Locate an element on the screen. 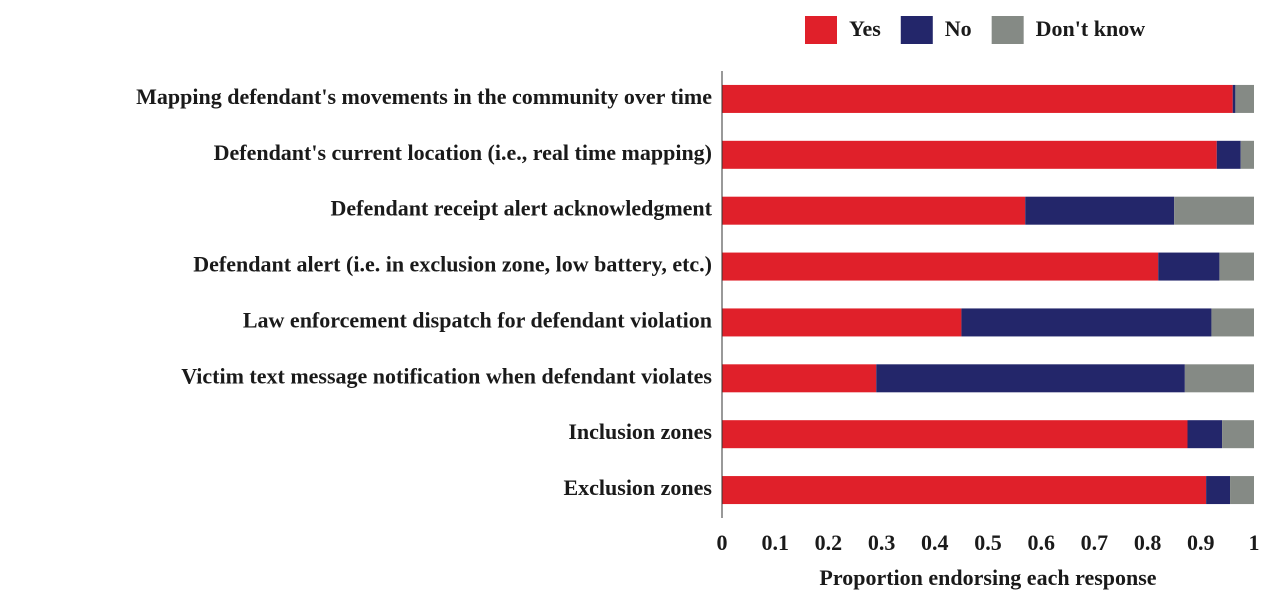 This screenshot has width=1265, height=596. legend-label: Don't know is located at coordinates (1091, 28).